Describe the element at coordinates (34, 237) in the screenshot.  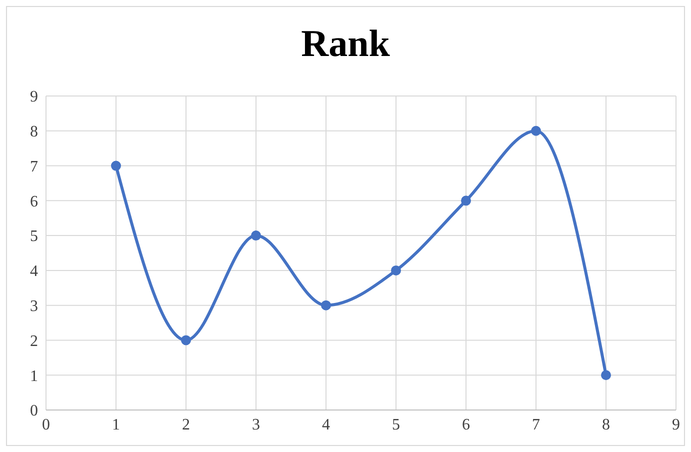
I see `y-tick-label: 5` at that location.